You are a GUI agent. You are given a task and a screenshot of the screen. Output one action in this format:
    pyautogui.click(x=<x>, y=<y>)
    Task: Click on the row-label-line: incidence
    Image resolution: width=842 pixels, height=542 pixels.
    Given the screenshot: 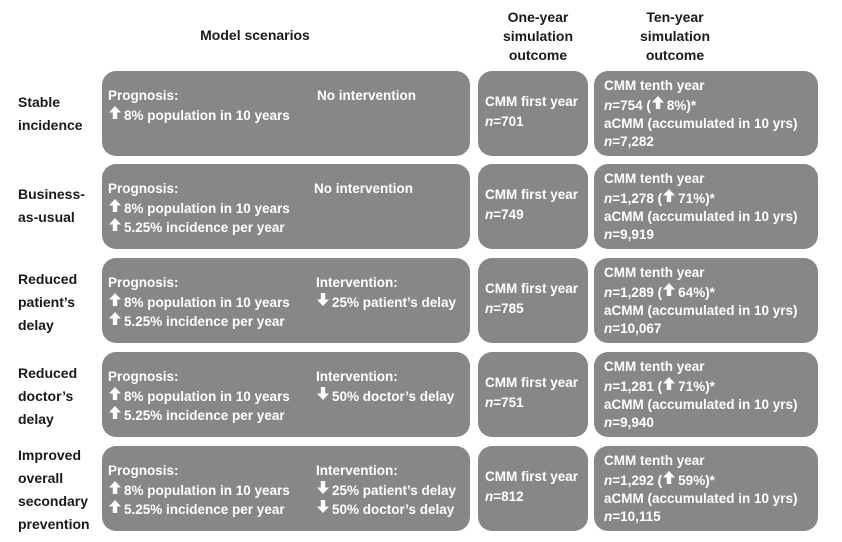 What is the action you would take?
    pyautogui.click(x=50, y=125)
    